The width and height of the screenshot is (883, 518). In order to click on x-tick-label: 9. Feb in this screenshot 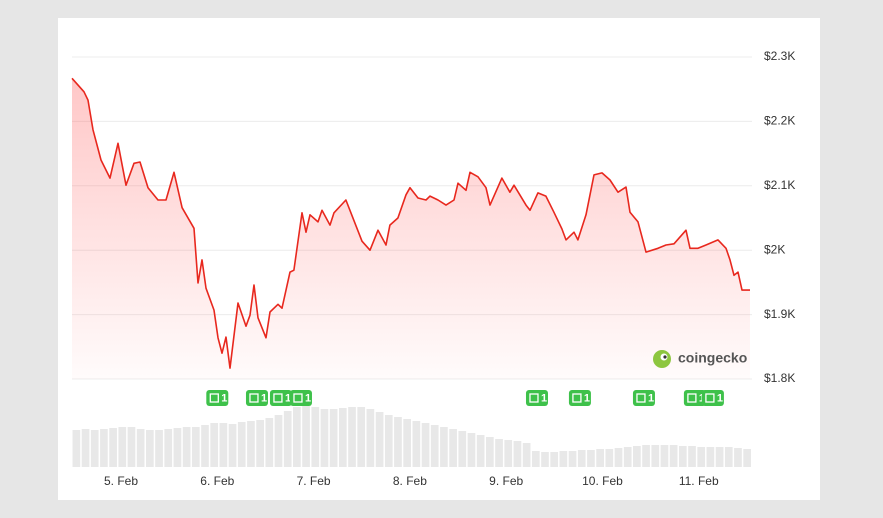, I will do `click(506, 481)`.